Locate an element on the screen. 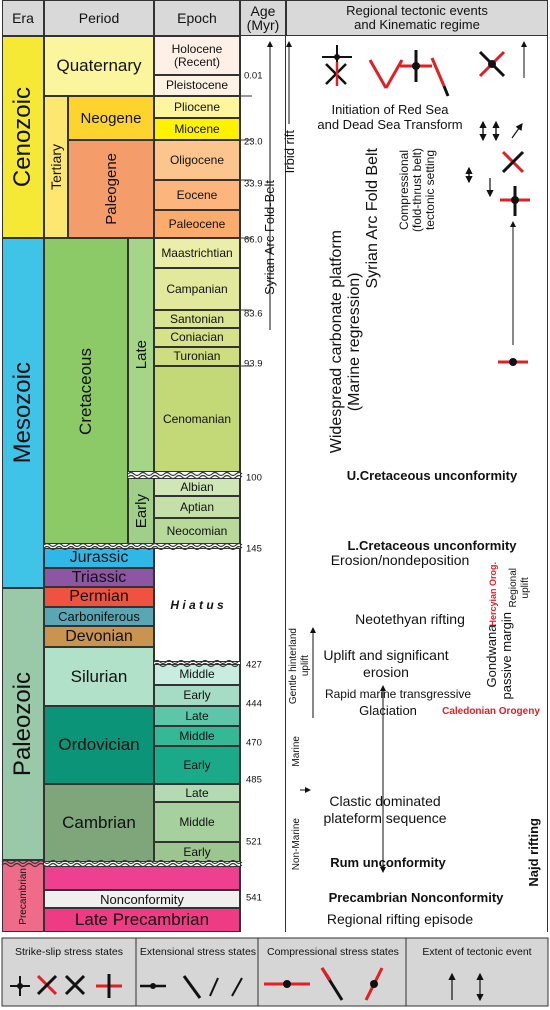 This screenshot has width=550, height=1010. event-gondwana: Gondwana passive margin is located at coordinates (499, 656).